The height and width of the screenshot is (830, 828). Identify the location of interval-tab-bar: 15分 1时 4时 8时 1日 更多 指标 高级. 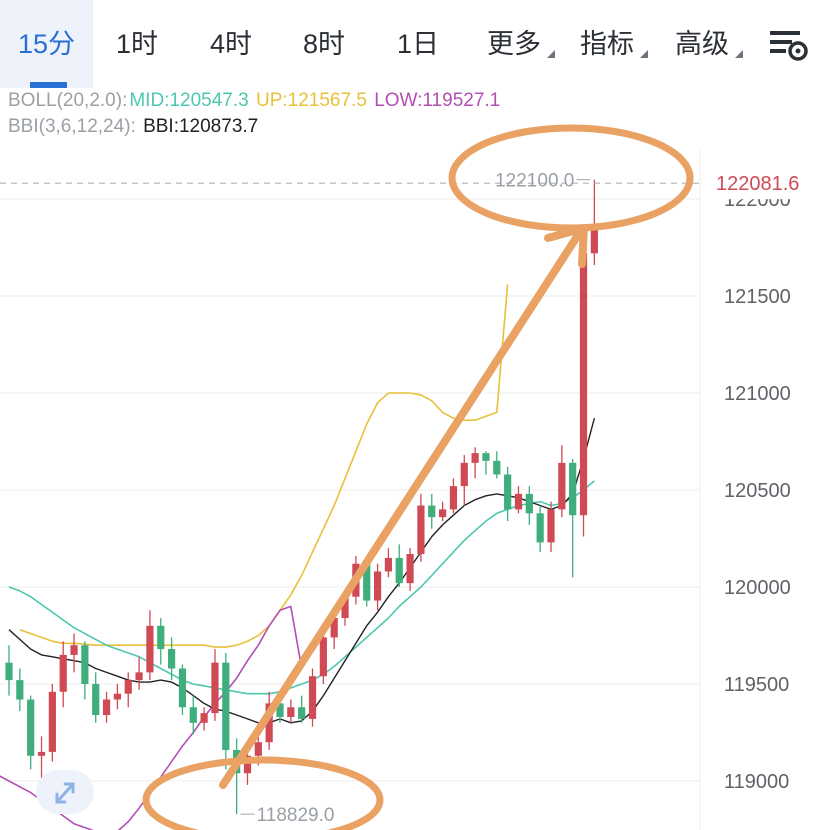
(414, 44).